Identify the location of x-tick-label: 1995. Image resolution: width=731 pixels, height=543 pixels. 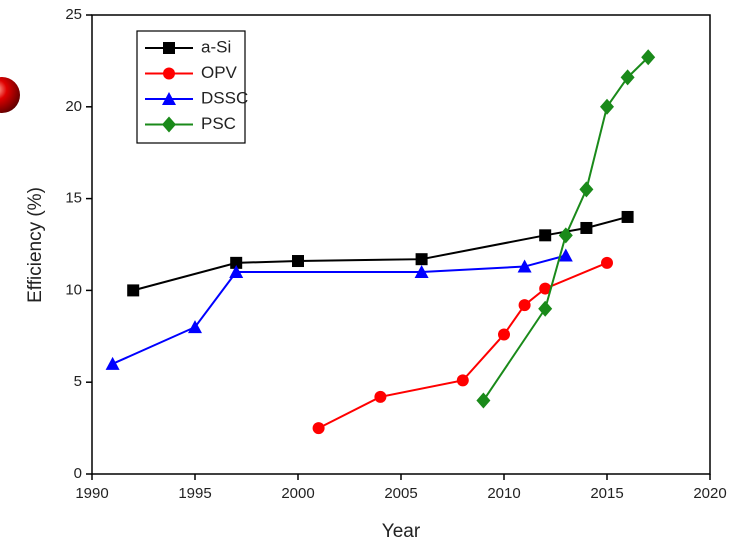
(194, 493).